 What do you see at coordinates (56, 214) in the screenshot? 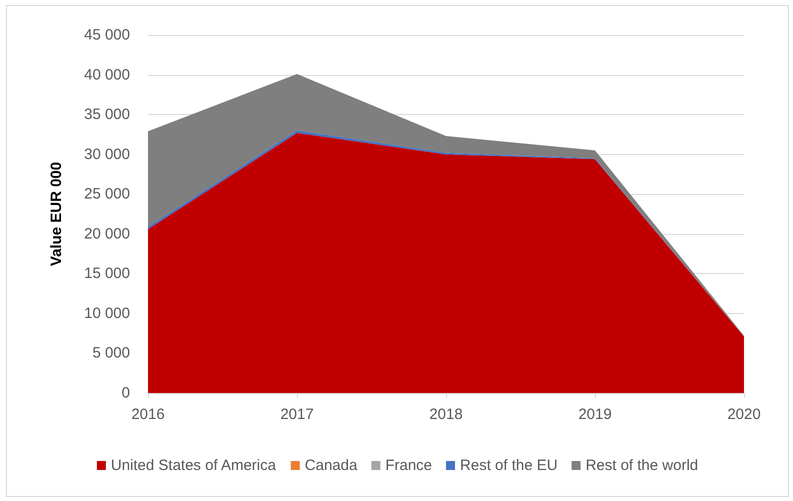
I see `y-axis-title: Value EUR 000` at bounding box center [56, 214].